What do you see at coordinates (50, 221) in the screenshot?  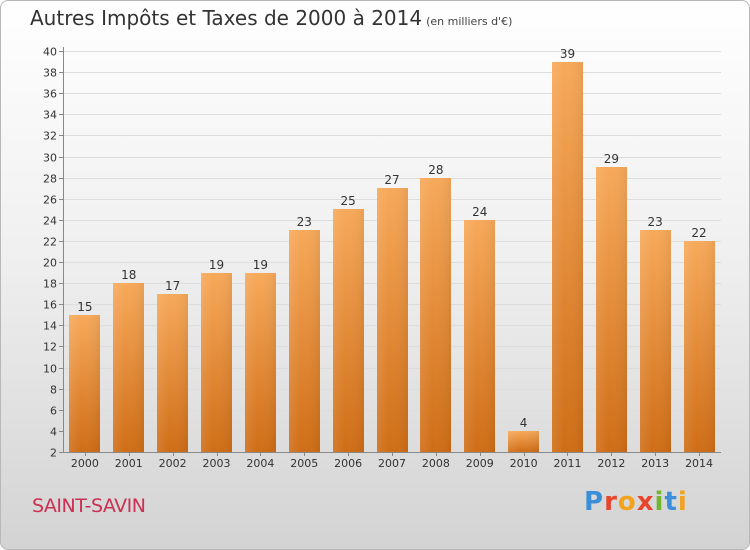 I see `y-tick-label: 24` at bounding box center [50, 221].